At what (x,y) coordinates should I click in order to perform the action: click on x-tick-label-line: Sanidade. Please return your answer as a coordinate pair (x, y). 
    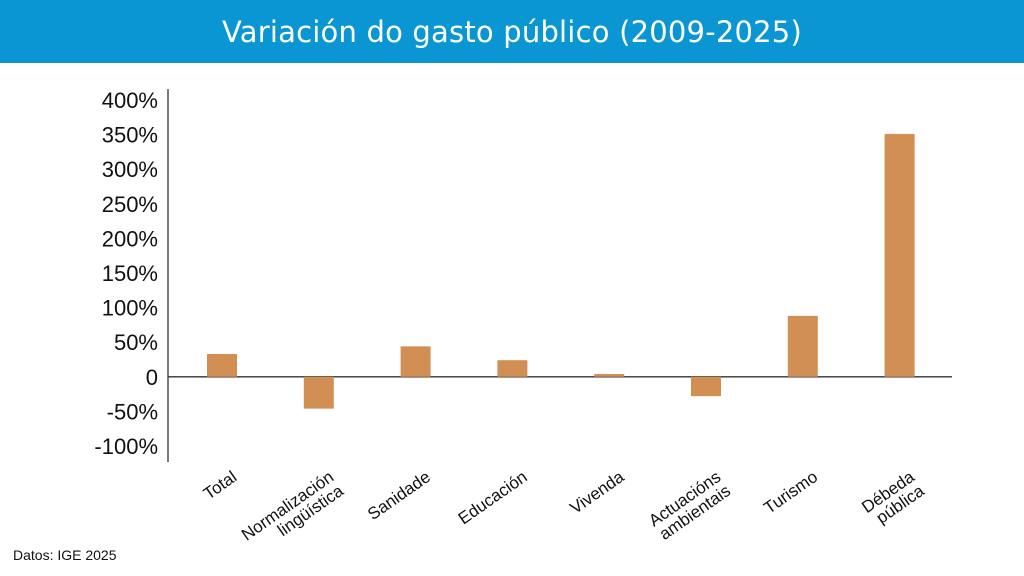
    Looking at the image, I should click on (399, 495).